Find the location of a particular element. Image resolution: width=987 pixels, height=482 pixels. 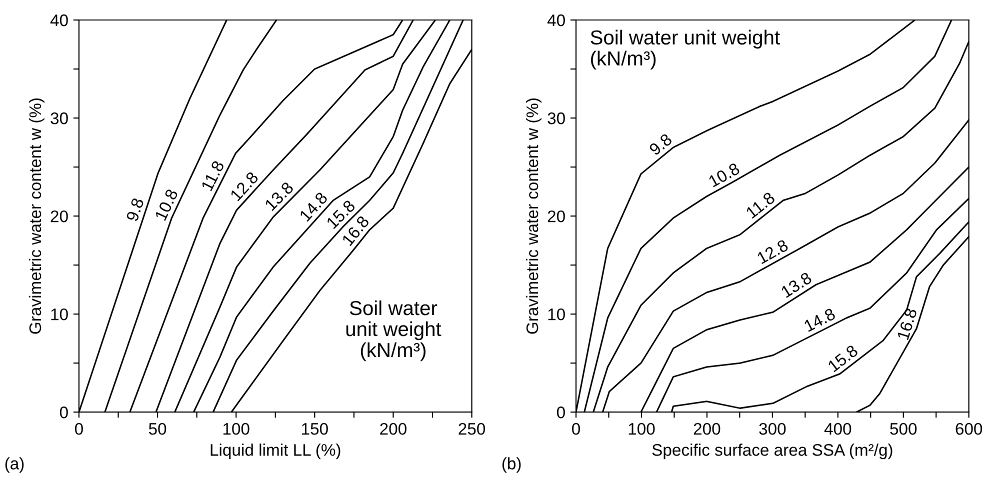

x-tick-label: 250 is located at coordinates (472, 428).